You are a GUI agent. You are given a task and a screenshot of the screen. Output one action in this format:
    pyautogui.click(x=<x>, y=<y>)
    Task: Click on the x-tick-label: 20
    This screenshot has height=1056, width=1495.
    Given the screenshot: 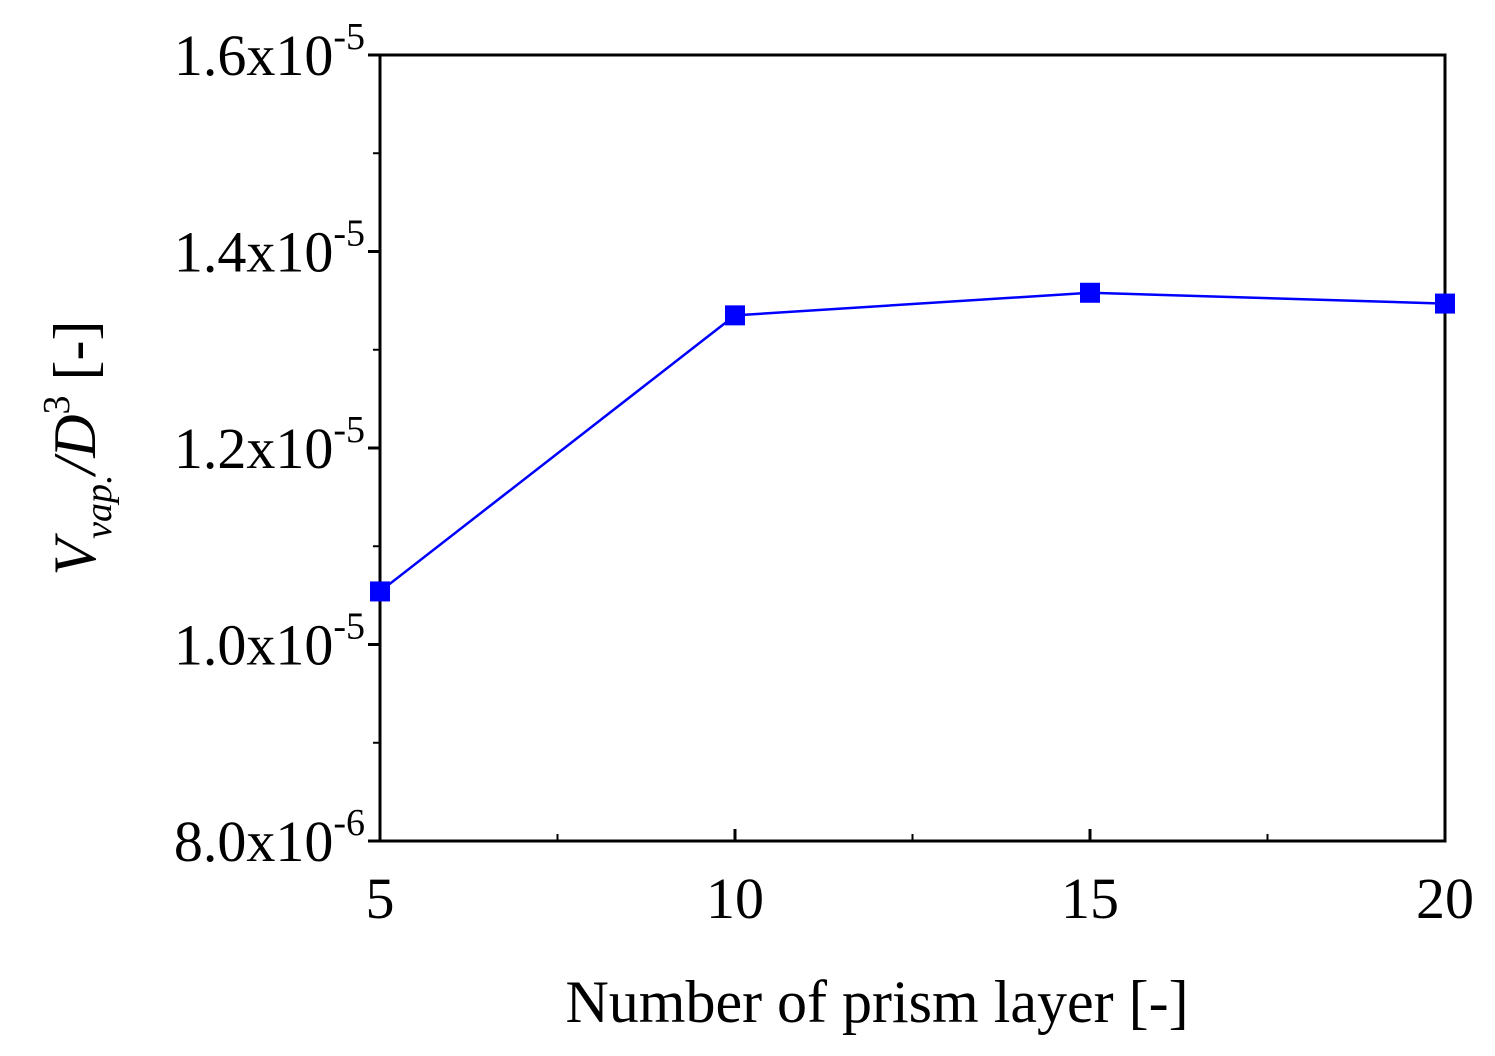 What is the action you would take?
    pyautogui.click(x=1445, y=898)
    